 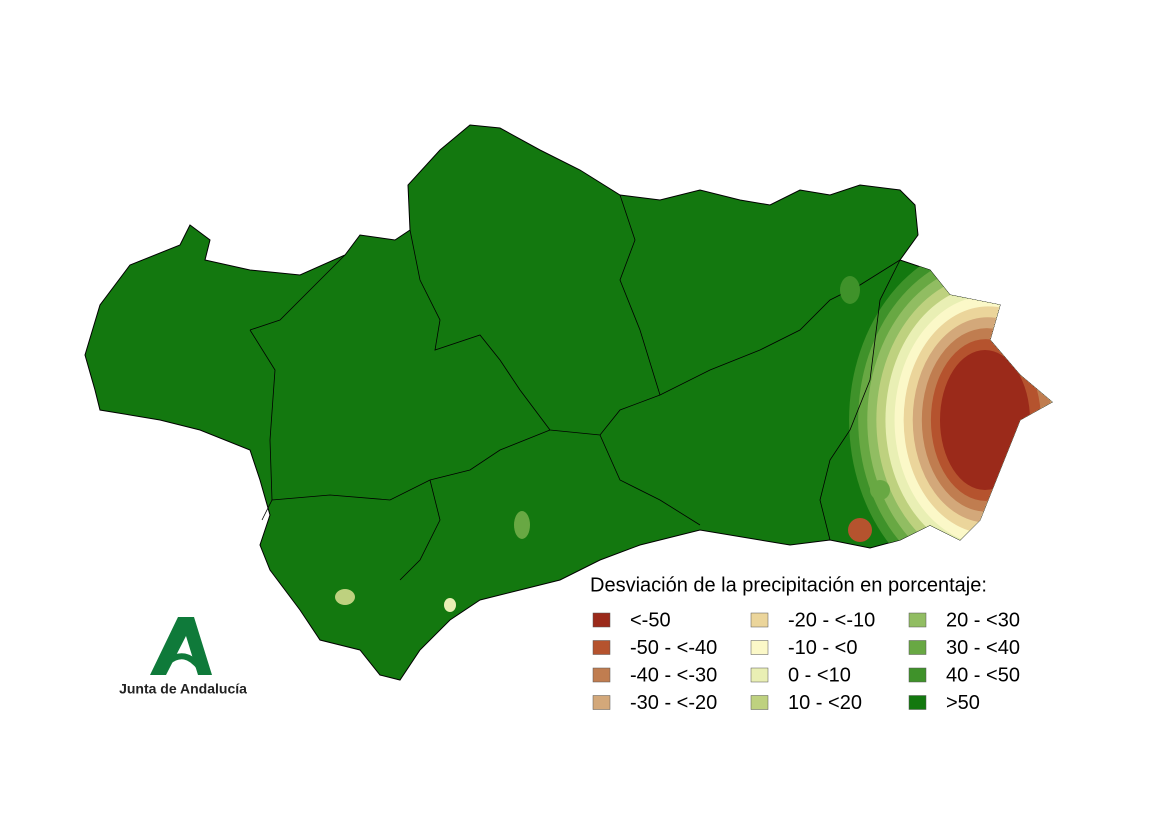 I want to click on legend-label: 0 - <10, so click(x=819, y=675).